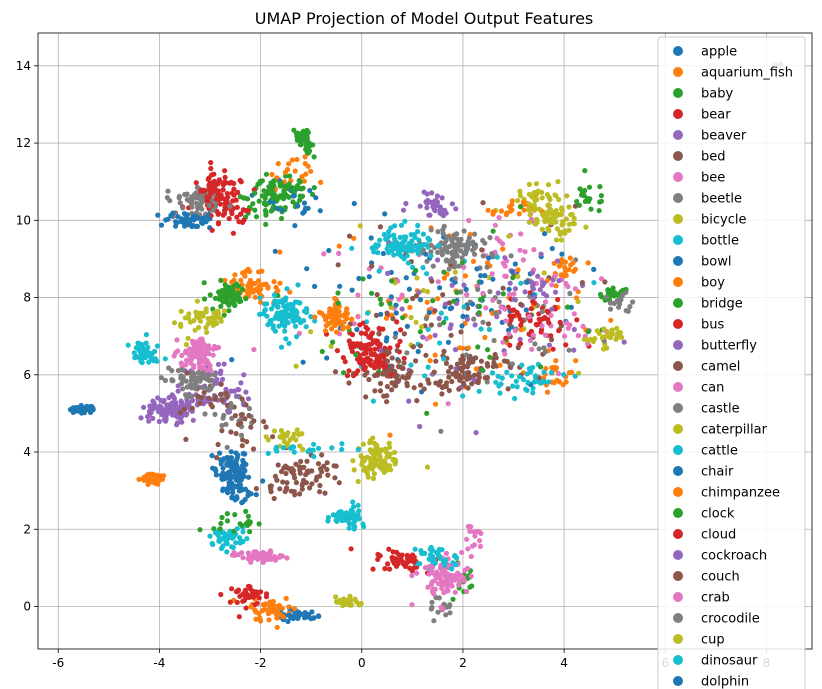 The image size is (822, 689). What do you see at coordinates (591, 209) in the screenshot?
I see `point-baby` at bounding box center [591, 209].